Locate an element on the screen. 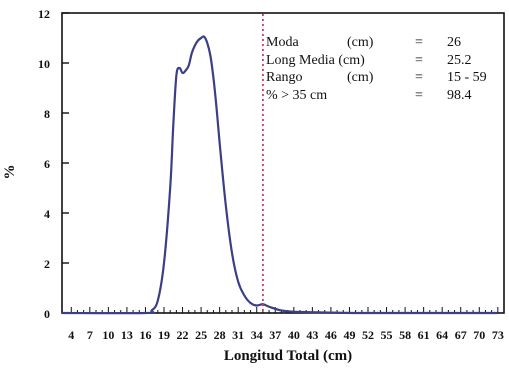 Image resolution: width=509 pixels, height=369 pixels. x-tick-label: 73 is located at coordinates (498, 335).